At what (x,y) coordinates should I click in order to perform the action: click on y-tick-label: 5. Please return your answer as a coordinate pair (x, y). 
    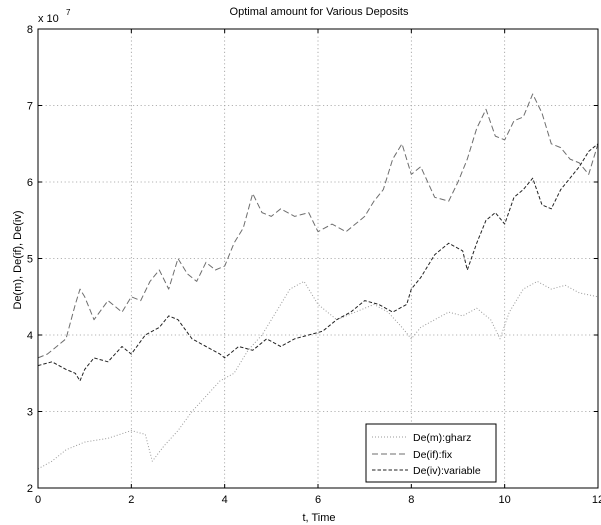
    Looking at the image, I should click on (30, 260).